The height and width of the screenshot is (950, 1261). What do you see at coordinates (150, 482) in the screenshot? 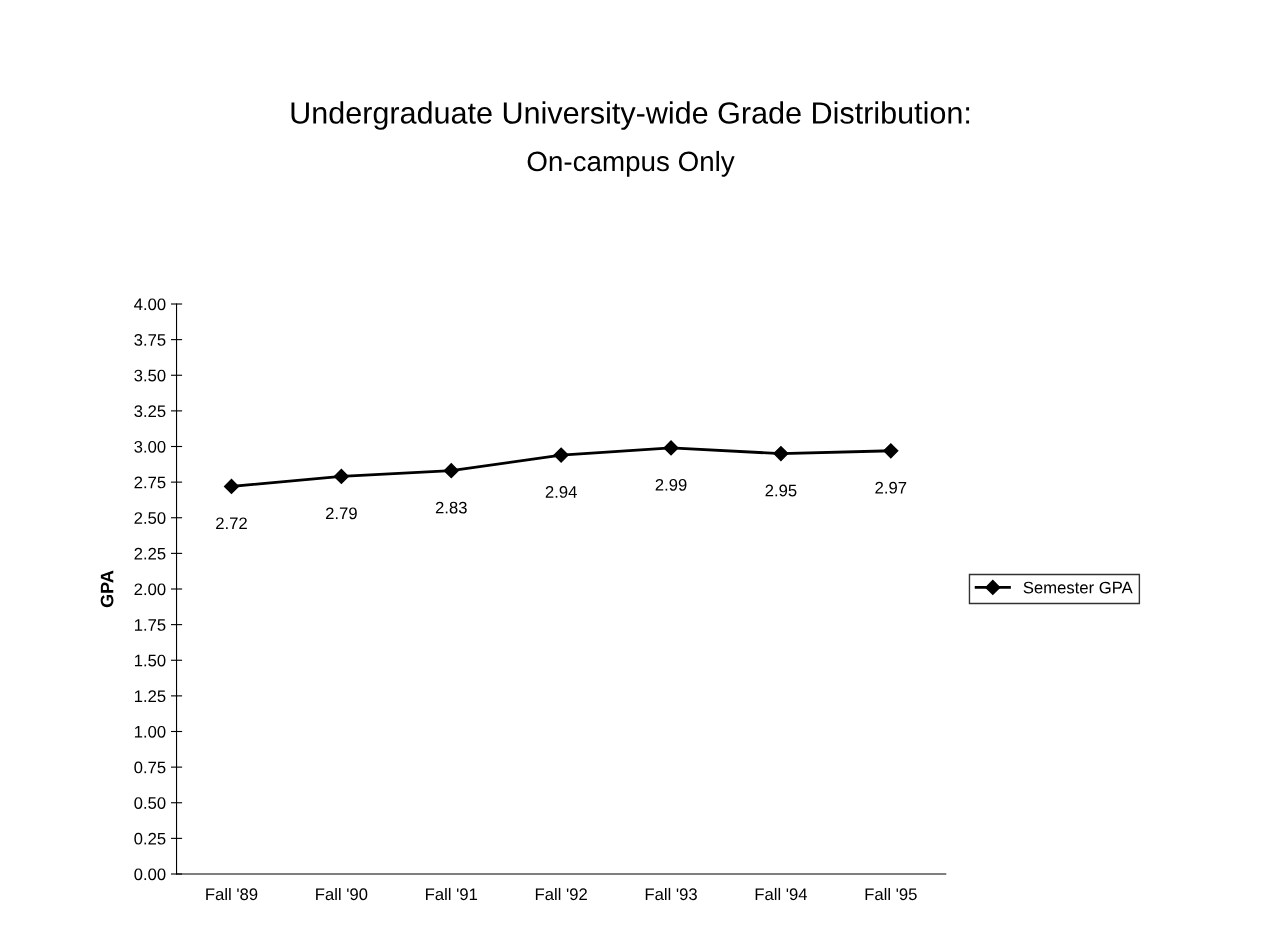
I see `y-tick-label: 2.75` at bounding box center [150, 482].